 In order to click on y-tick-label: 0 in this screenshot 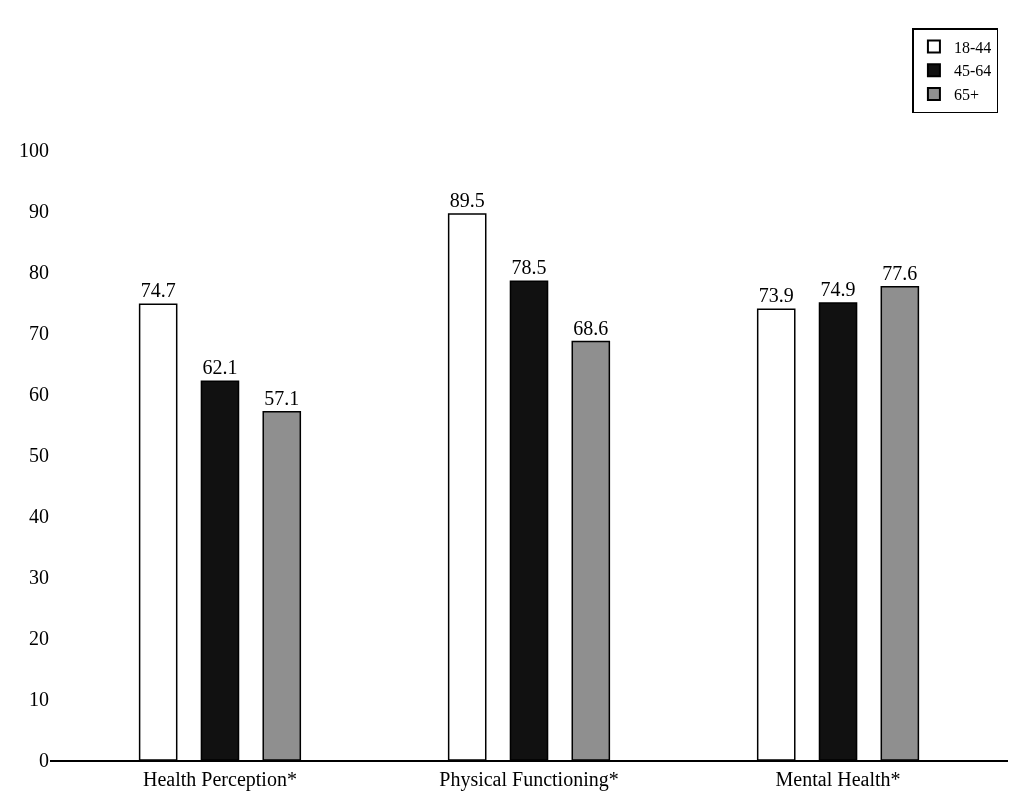, I will do `click(44, 760)`.